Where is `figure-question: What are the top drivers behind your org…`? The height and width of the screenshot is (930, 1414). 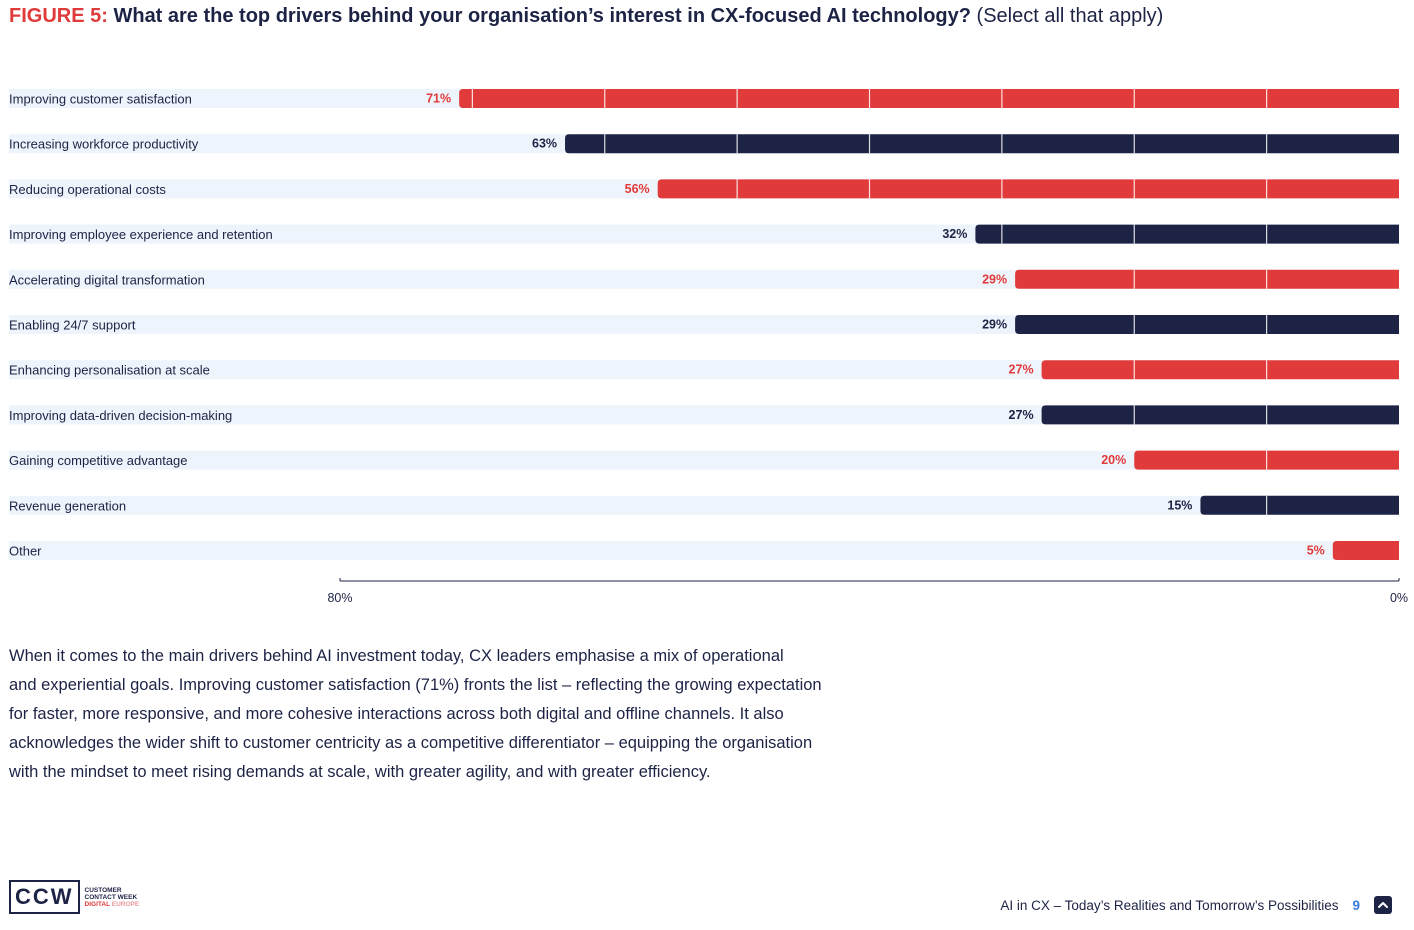
figure-question: What are the top drivers behind your org… is located at coordinates (542, 16).